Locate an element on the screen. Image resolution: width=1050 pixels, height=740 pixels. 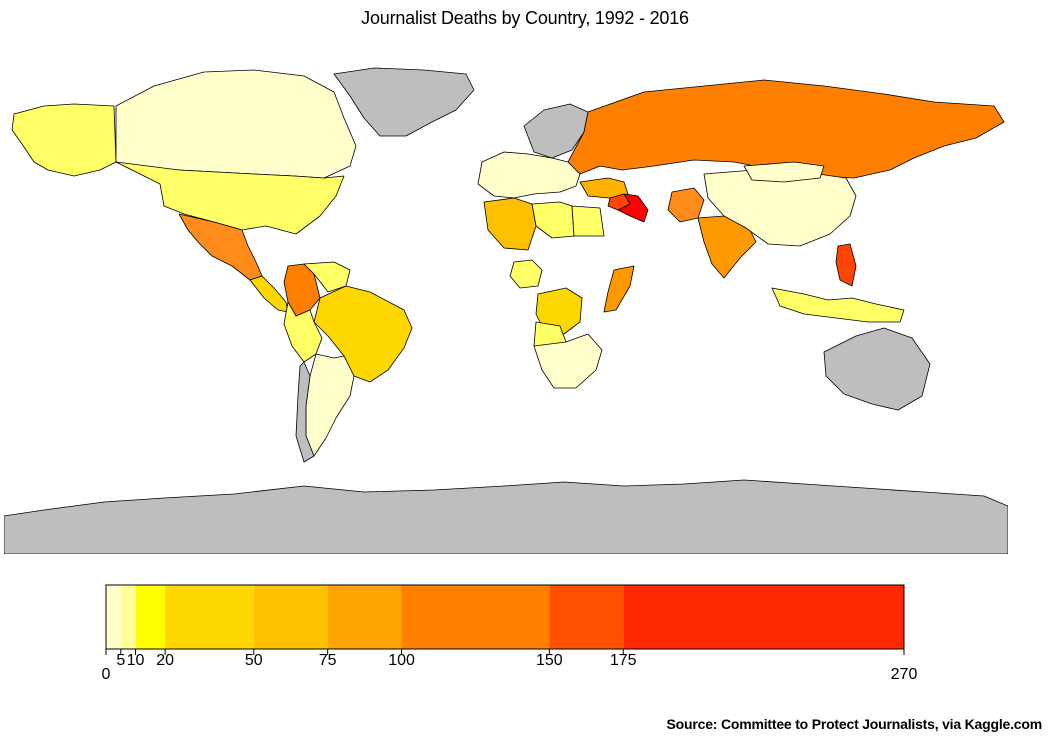
region-greenland is located at coordinates (404, 102).